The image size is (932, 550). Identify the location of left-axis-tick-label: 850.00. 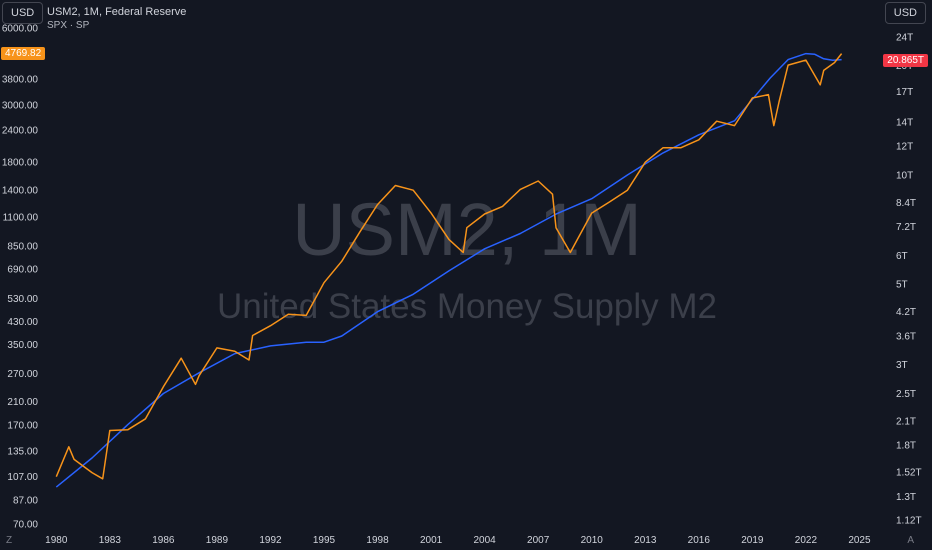
(22, 246).